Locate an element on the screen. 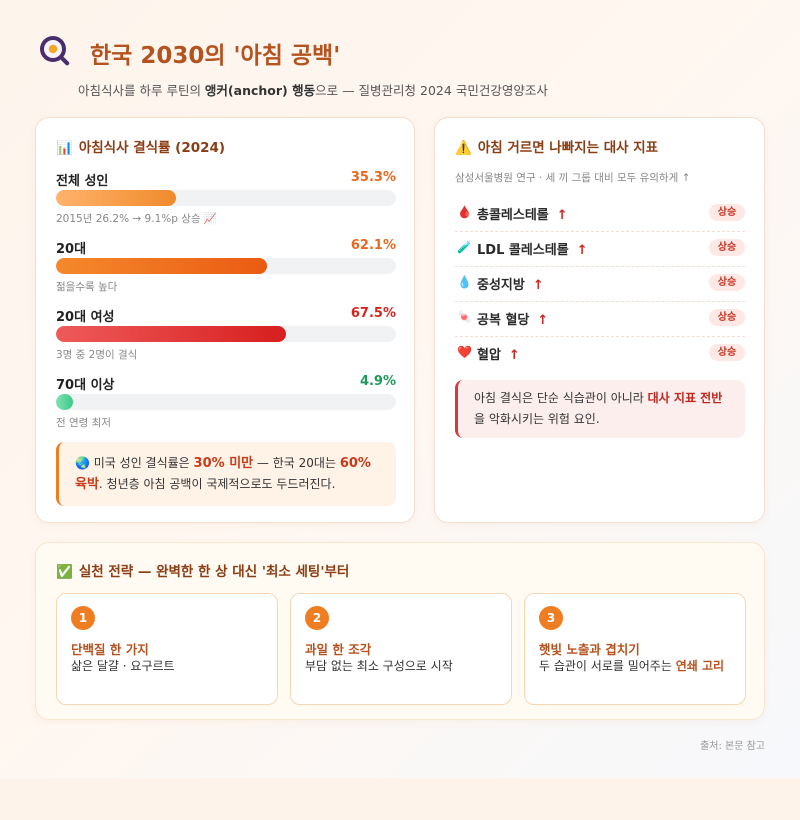  source-note: 출처: 본문 참고 is located at coordinates (732, 746).